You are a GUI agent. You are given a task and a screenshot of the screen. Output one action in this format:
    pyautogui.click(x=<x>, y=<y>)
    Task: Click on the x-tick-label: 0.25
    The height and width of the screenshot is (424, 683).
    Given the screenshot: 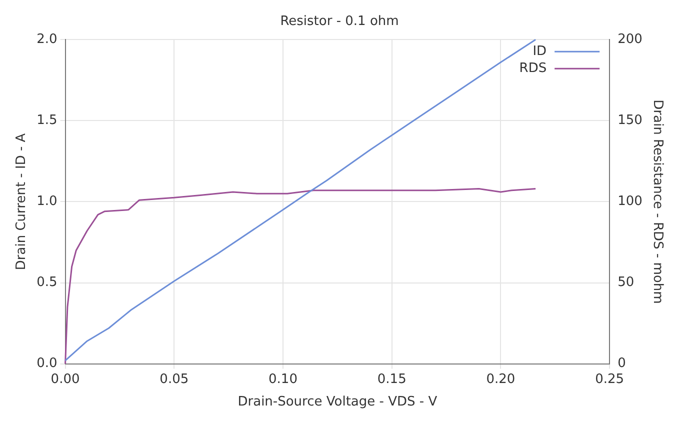 What is the action you would take?
    pyautogui.click(x=609, y=379)
    